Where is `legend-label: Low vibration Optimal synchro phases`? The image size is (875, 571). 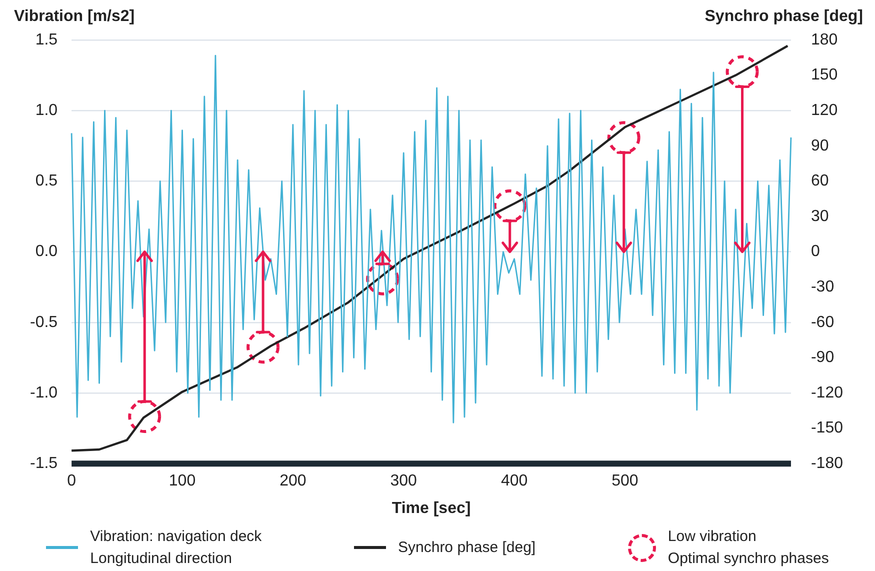
legend-label: Low vibration Optimal synchro phases is located at coordinates (748, 547).